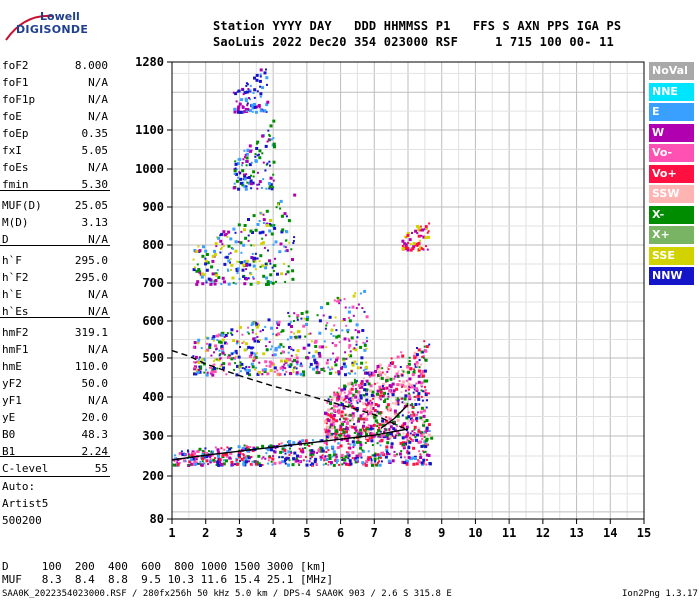  What do you see at coordinates (29, 27) in the screenshot?
I see `logo-swoosh-icon` at bounding box center [29, 27].